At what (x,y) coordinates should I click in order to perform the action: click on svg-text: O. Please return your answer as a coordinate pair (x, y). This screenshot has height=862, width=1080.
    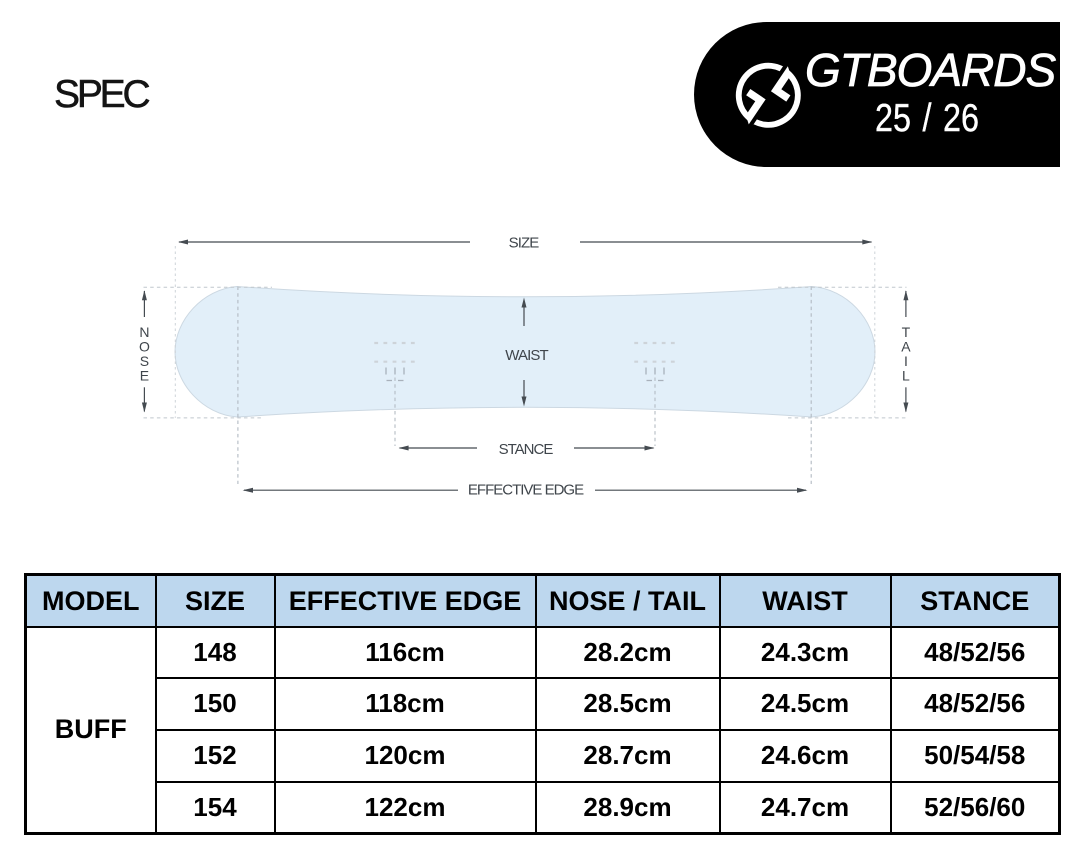
    Looking at the image, I should click on (144, 347).